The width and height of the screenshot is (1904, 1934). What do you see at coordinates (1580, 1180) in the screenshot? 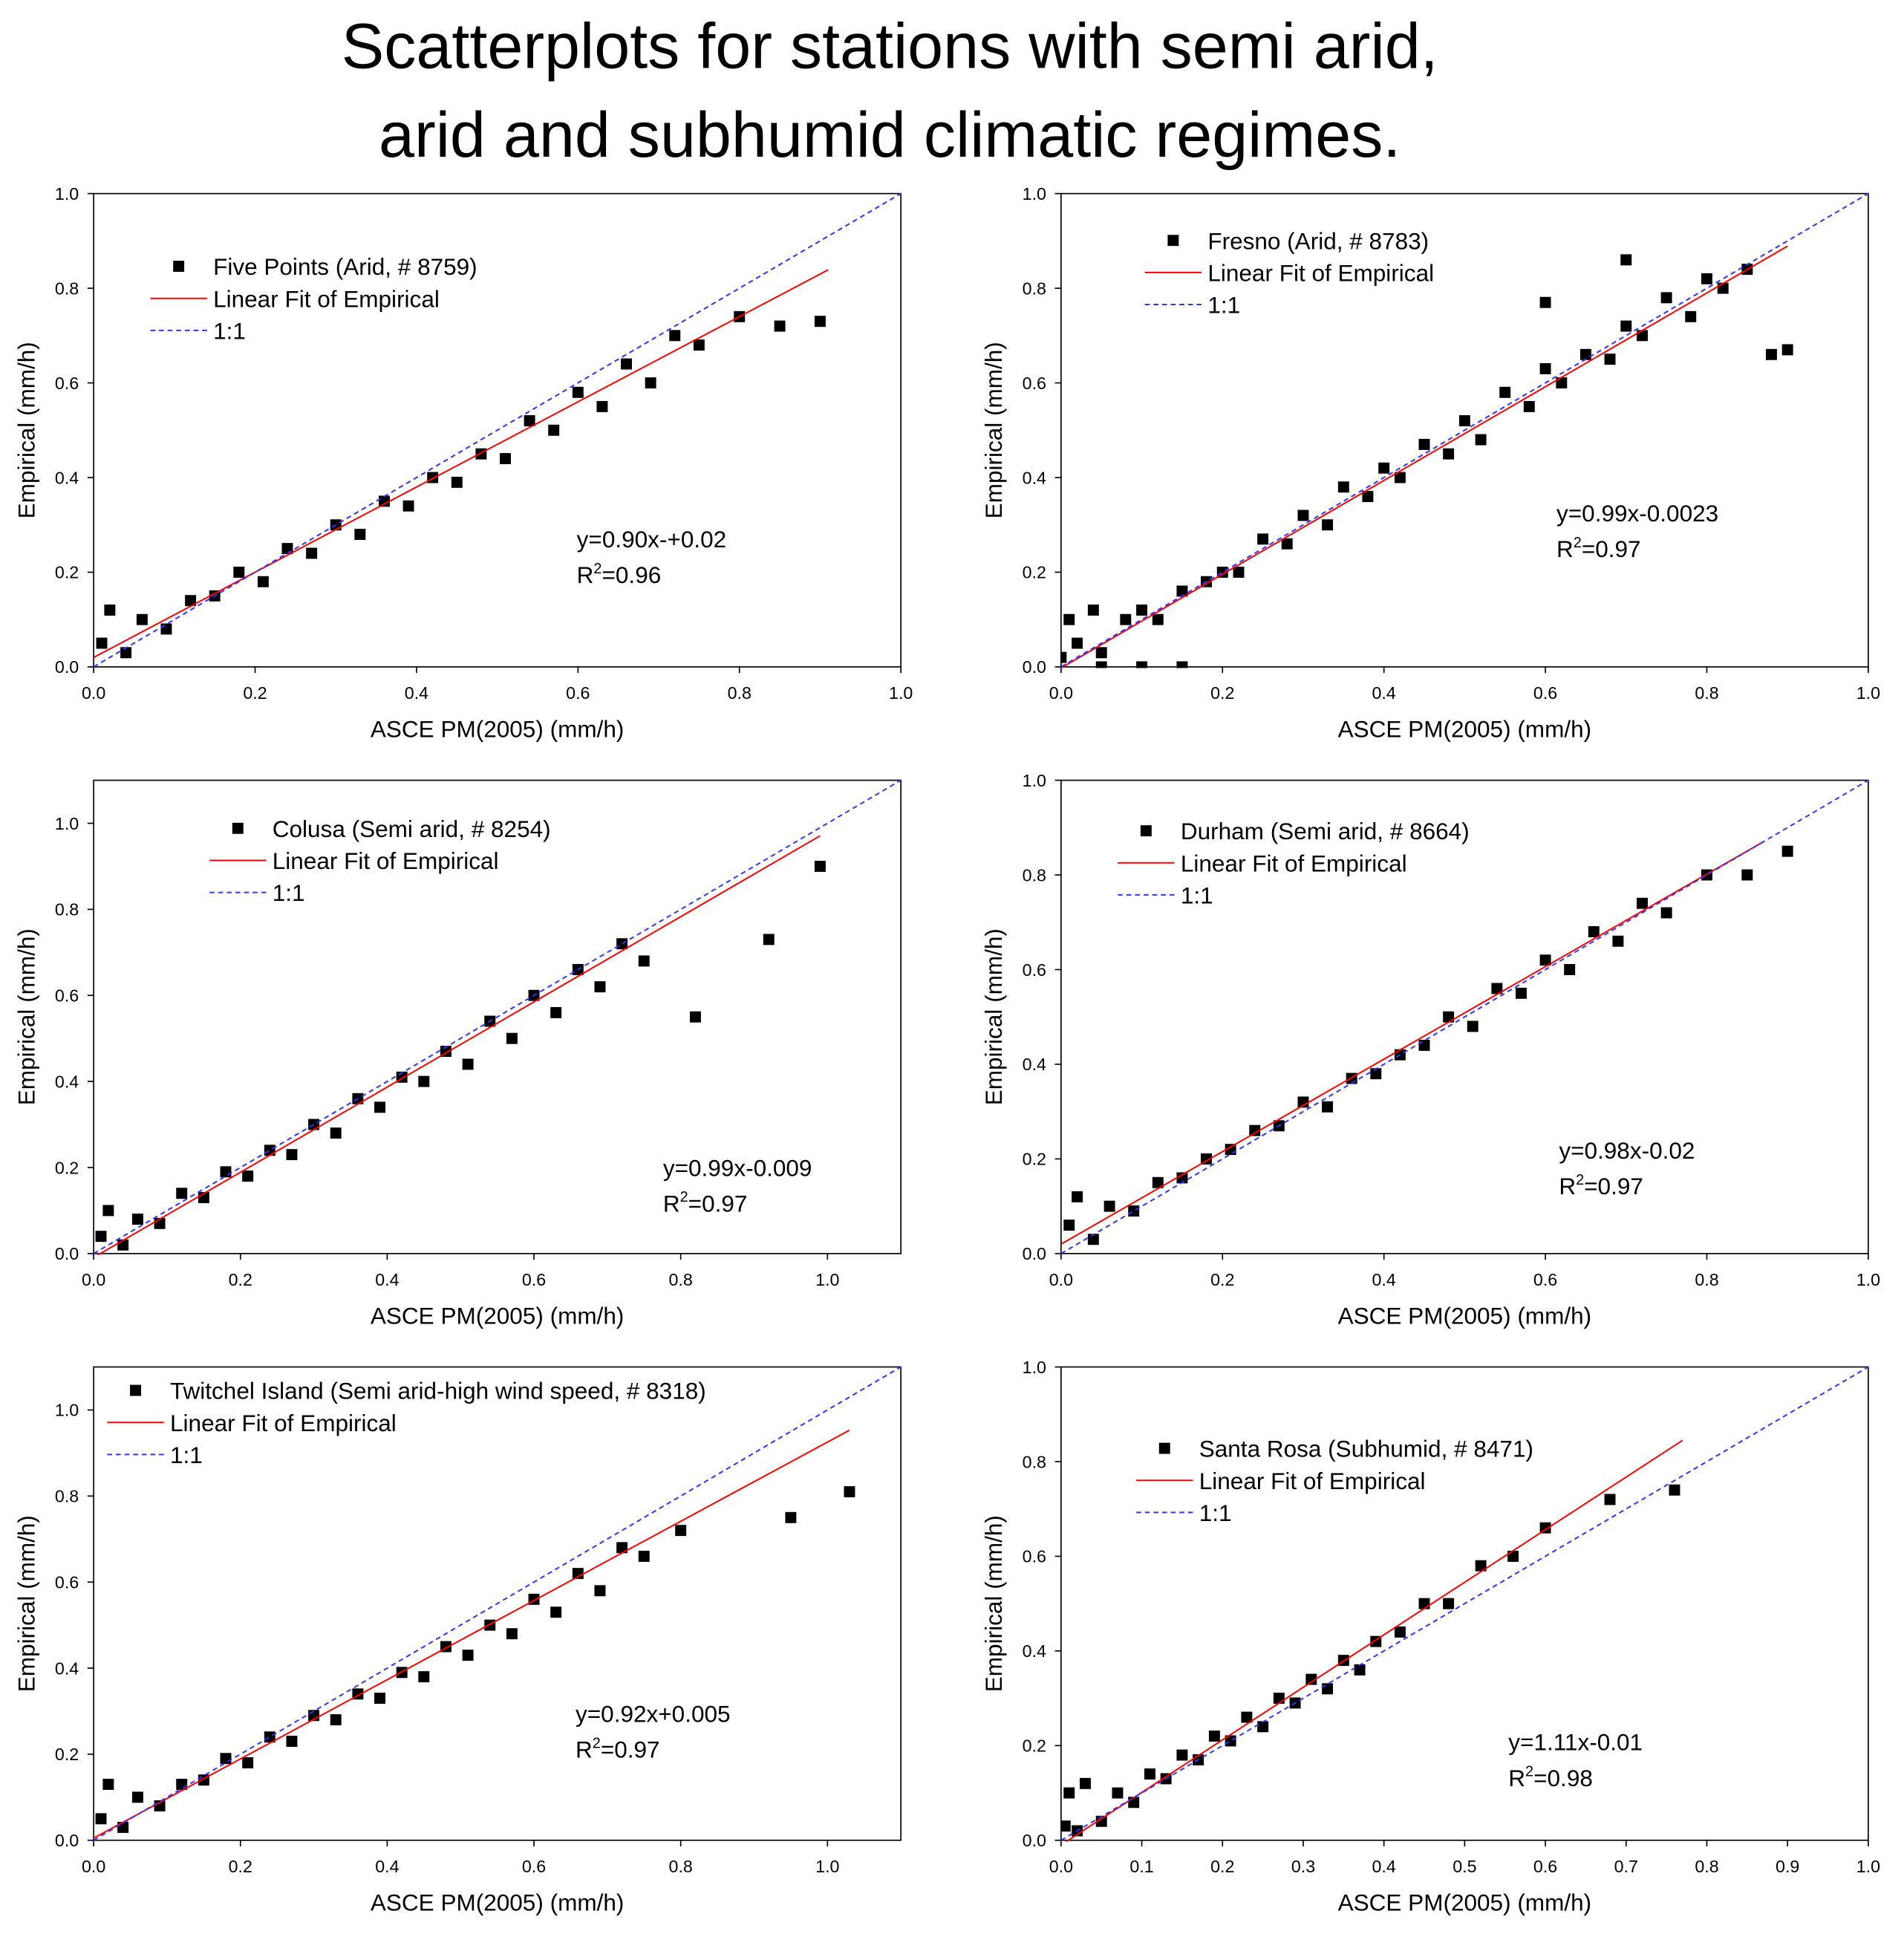
I see `r-squared-exponent: 2` at bounding box center [1580, 1180].